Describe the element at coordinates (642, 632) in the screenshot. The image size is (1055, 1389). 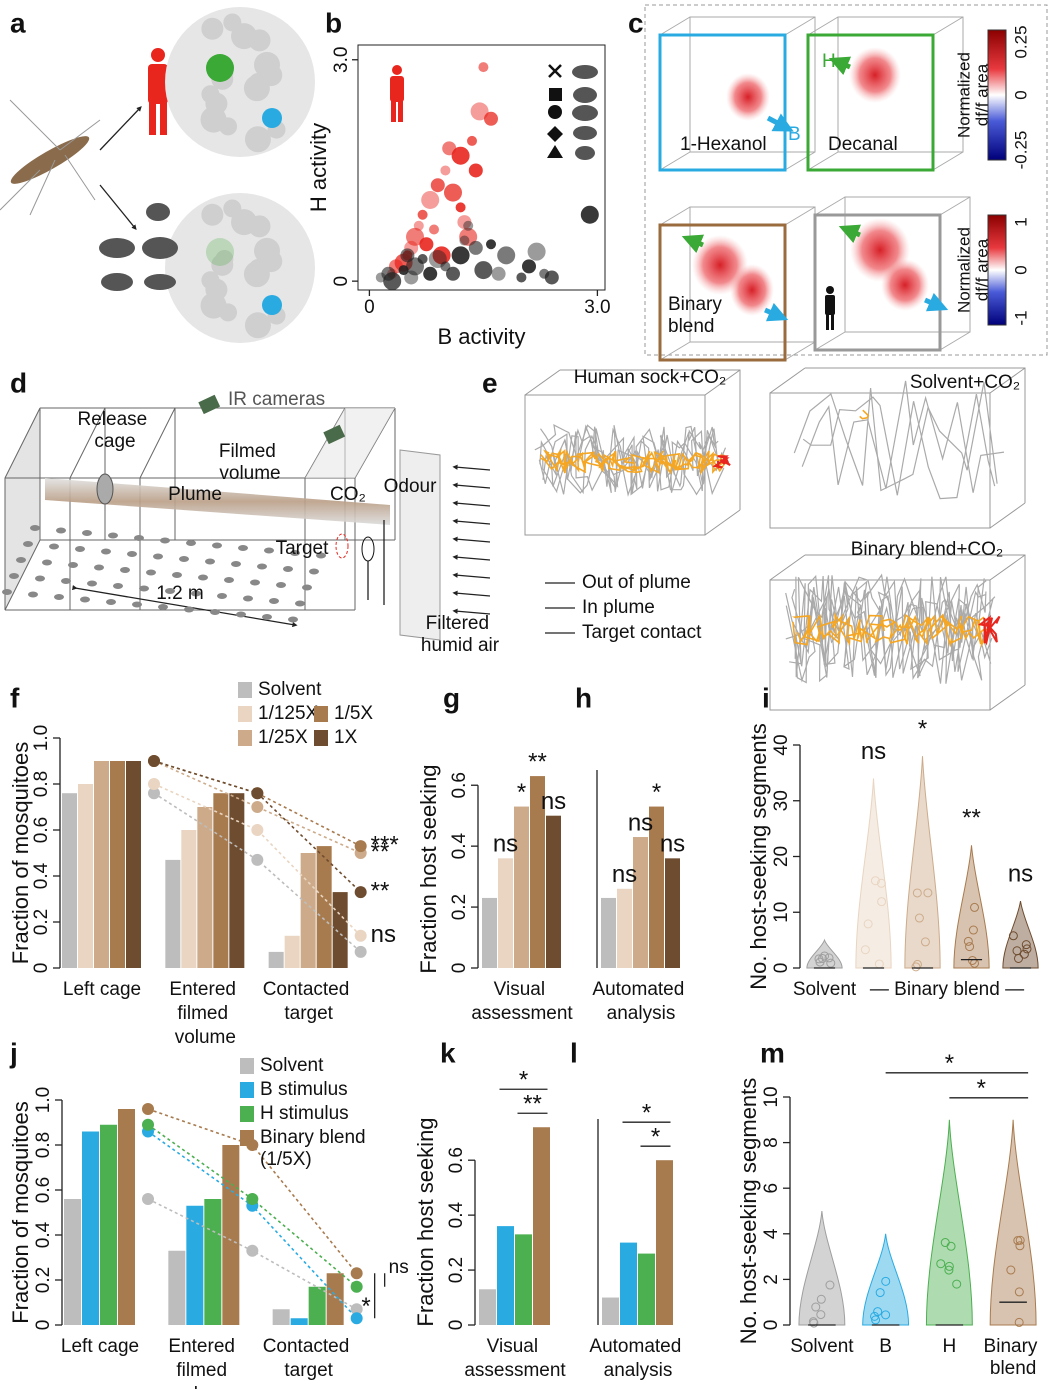
I see `legend-label: Target contact` at that location.